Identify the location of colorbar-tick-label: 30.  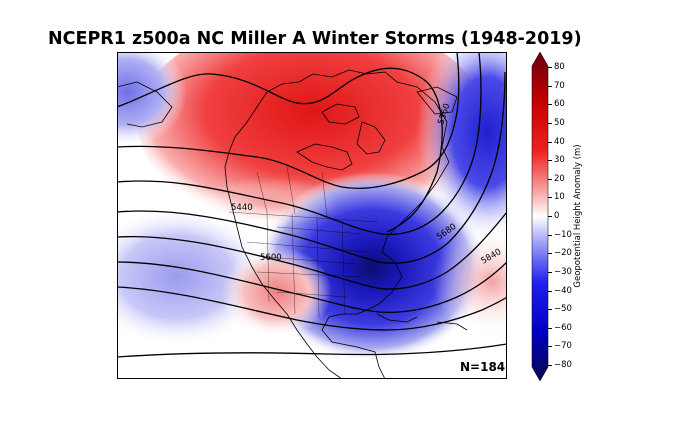
(559, 160).